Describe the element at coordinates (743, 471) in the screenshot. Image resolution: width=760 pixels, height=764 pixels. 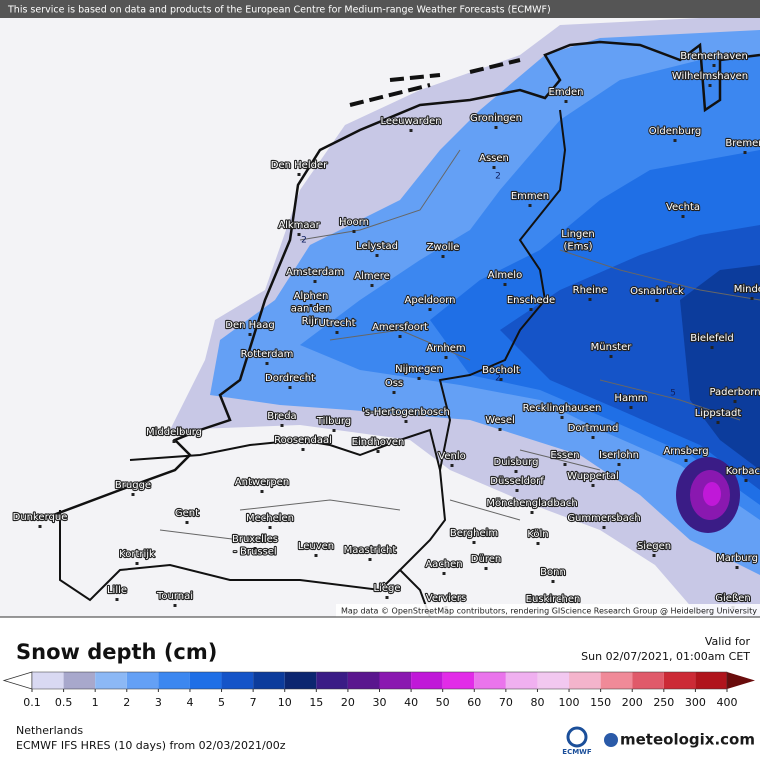
I see `place-label: Korbach` at that location.